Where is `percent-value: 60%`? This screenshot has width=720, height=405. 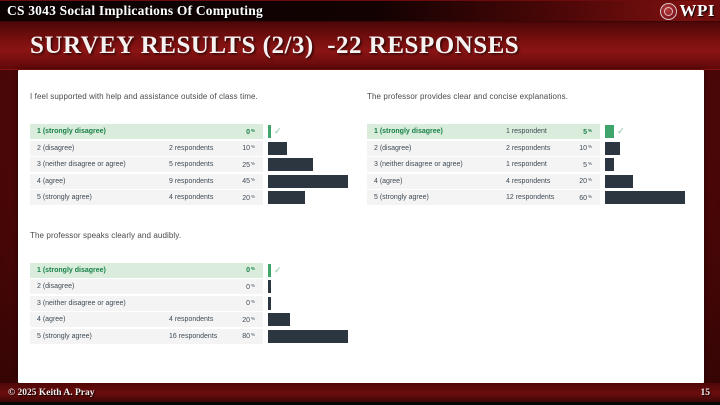
percent-value: 60% is located at coordinates (585, 197).